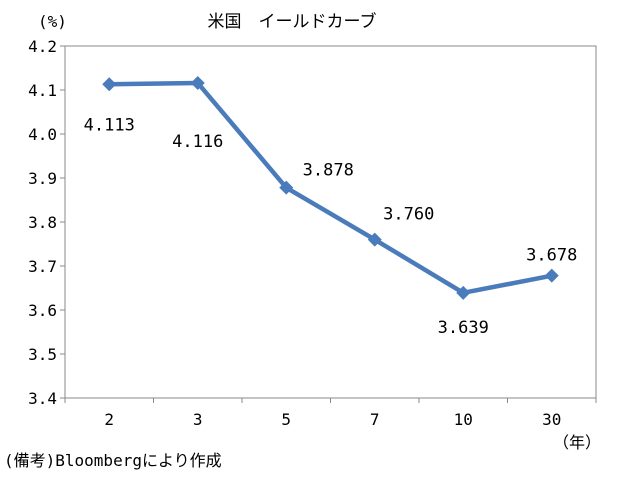 This screenshot has height=482, width=619. Describe the element at coordinates (328, 171) in the screenshot. I see `data-label: 3.878` at that location.